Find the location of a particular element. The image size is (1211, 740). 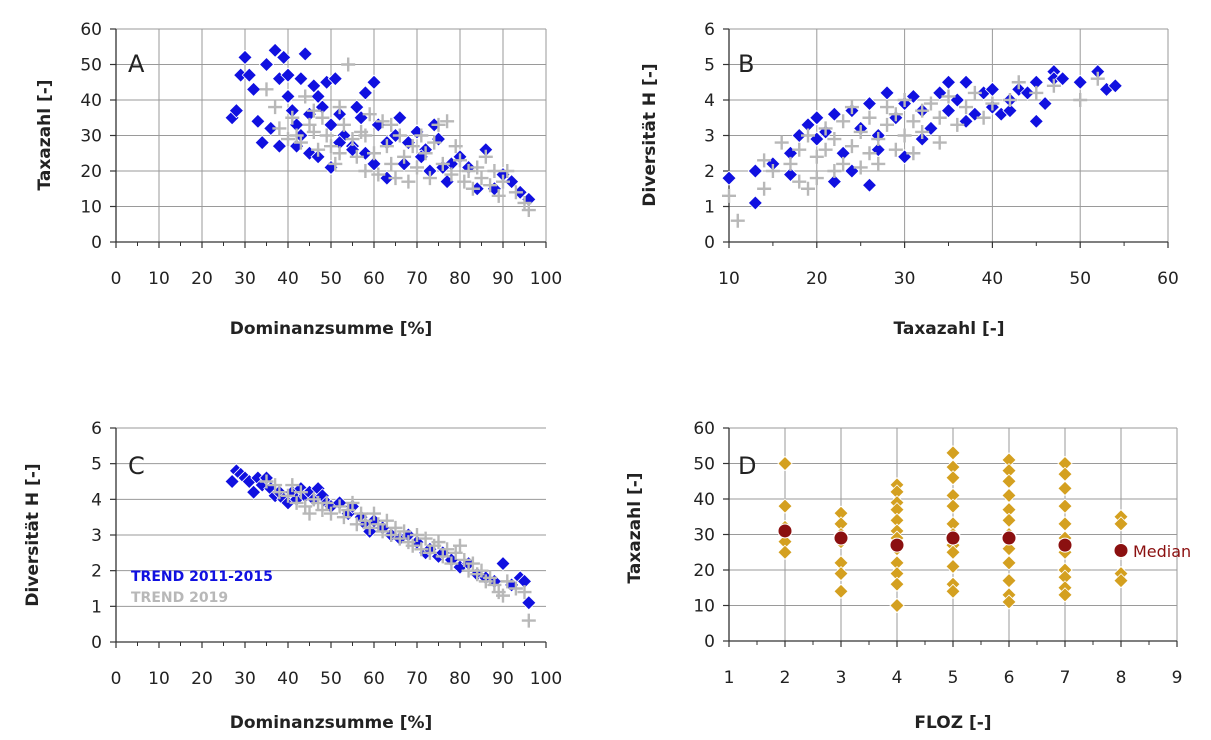

panel-d-axes: 1 2 3 4 5 6 7 8 9 0 10 20 30 40 50 60 is located at coordinates (937, 553).